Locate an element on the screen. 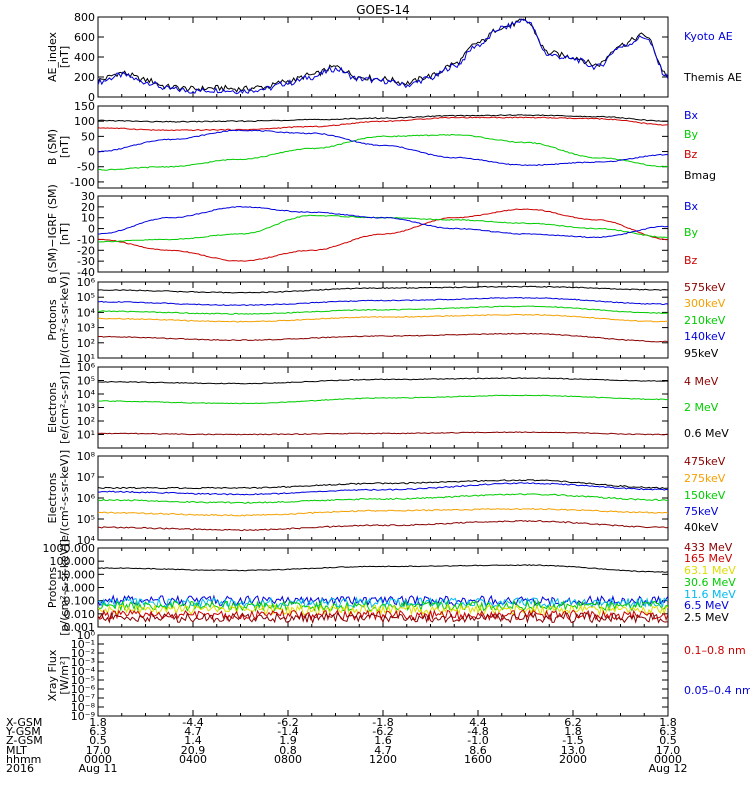  time-cell: -1.5 is located at coordinates (572, 740).